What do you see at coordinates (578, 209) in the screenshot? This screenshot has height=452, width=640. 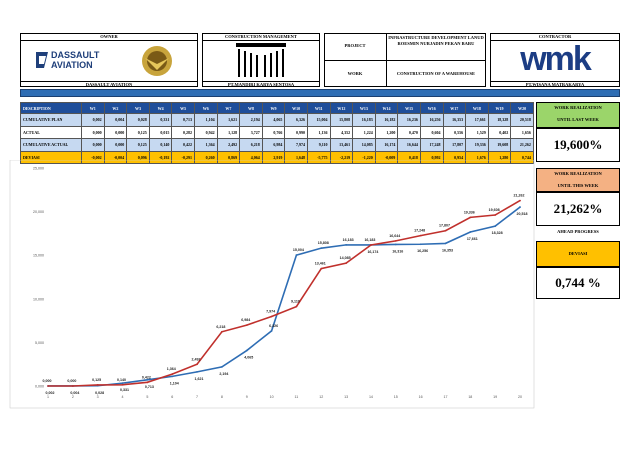 I see `this-week-value: 21,262%` at bounding box center [578, 209].